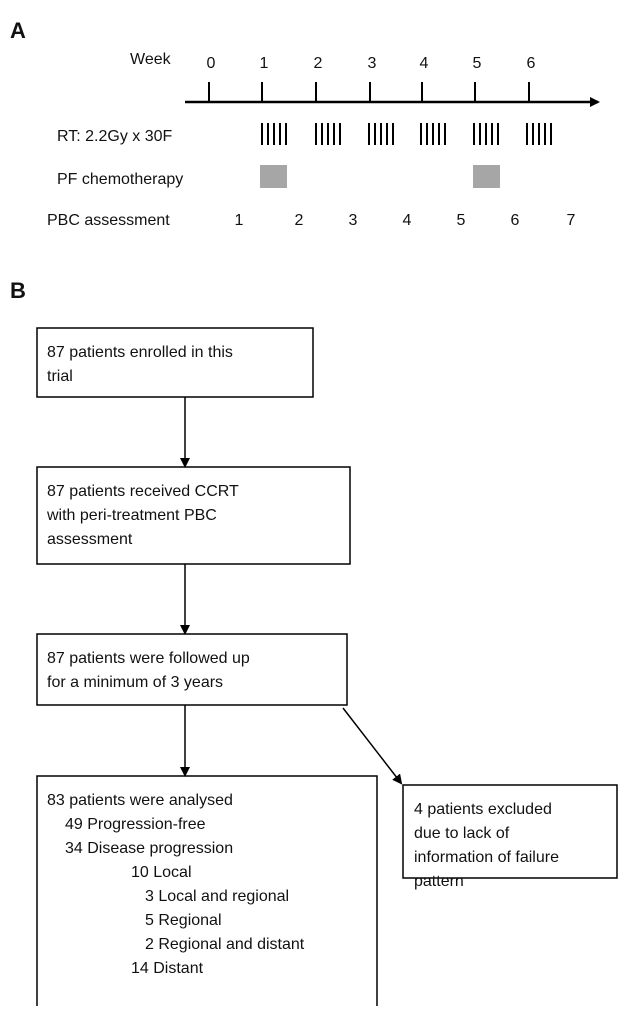 The height and width of the screenshot is (1011, 629). I want to click on box-line: assessment, so click(90, 539).